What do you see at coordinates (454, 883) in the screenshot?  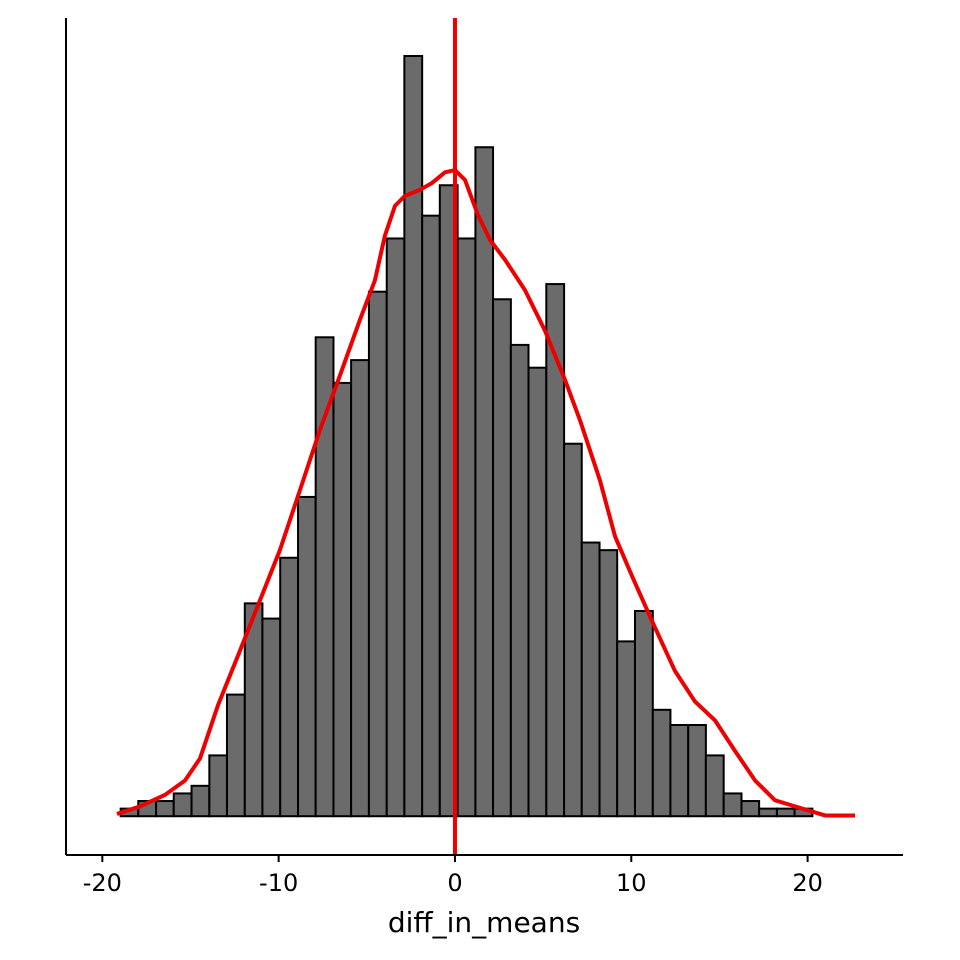 I see `x-tick-label: 0` at bounding box center [454, 883].